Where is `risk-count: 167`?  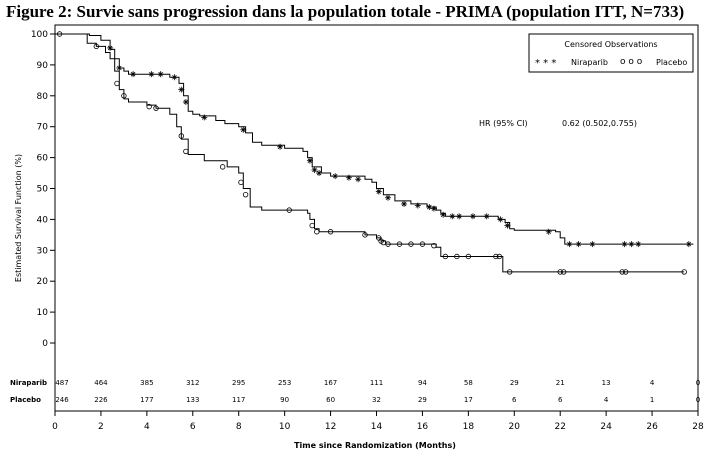
risk-count: 167 is located at coordinates (330, 383).